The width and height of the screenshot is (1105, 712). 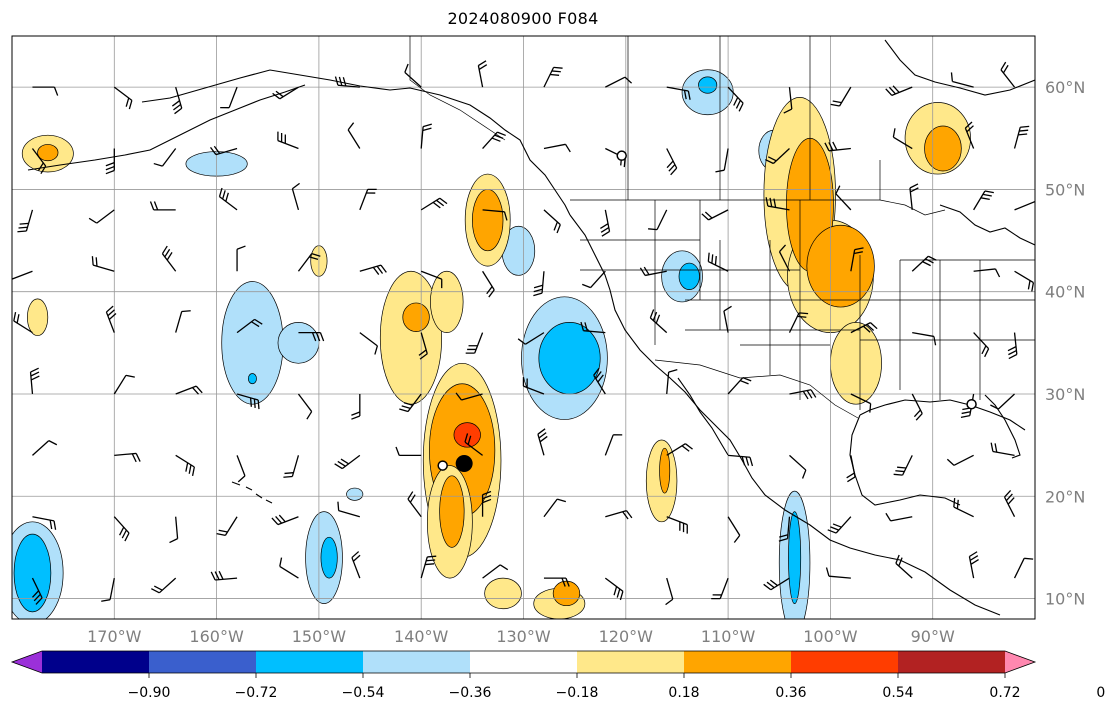 I want to click on latitude-label: 40°N, so click(x=1065, y=292).